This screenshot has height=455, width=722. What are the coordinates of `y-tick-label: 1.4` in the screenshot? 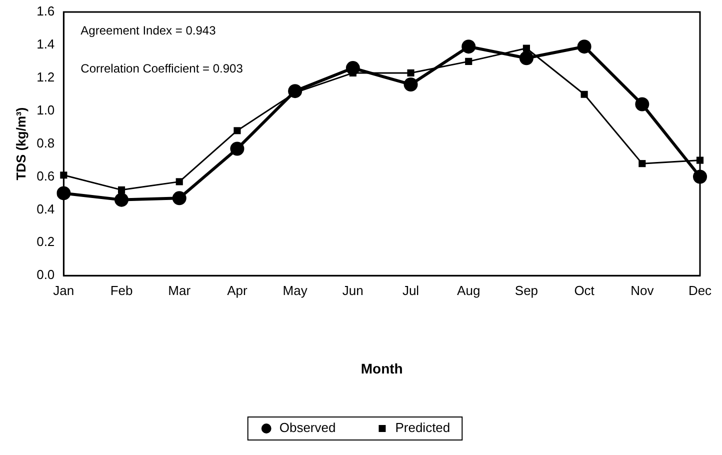 It's located at (45, 44).